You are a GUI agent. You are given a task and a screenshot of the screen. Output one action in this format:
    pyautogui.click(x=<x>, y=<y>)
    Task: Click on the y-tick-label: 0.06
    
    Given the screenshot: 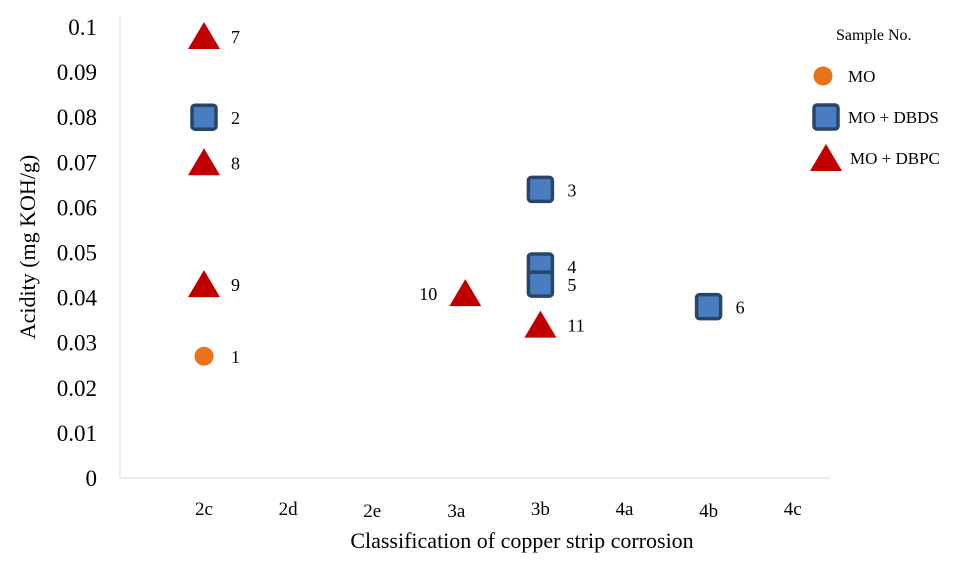 What is the action you would take?
    pyautogui.click(x=77, y=207)
    